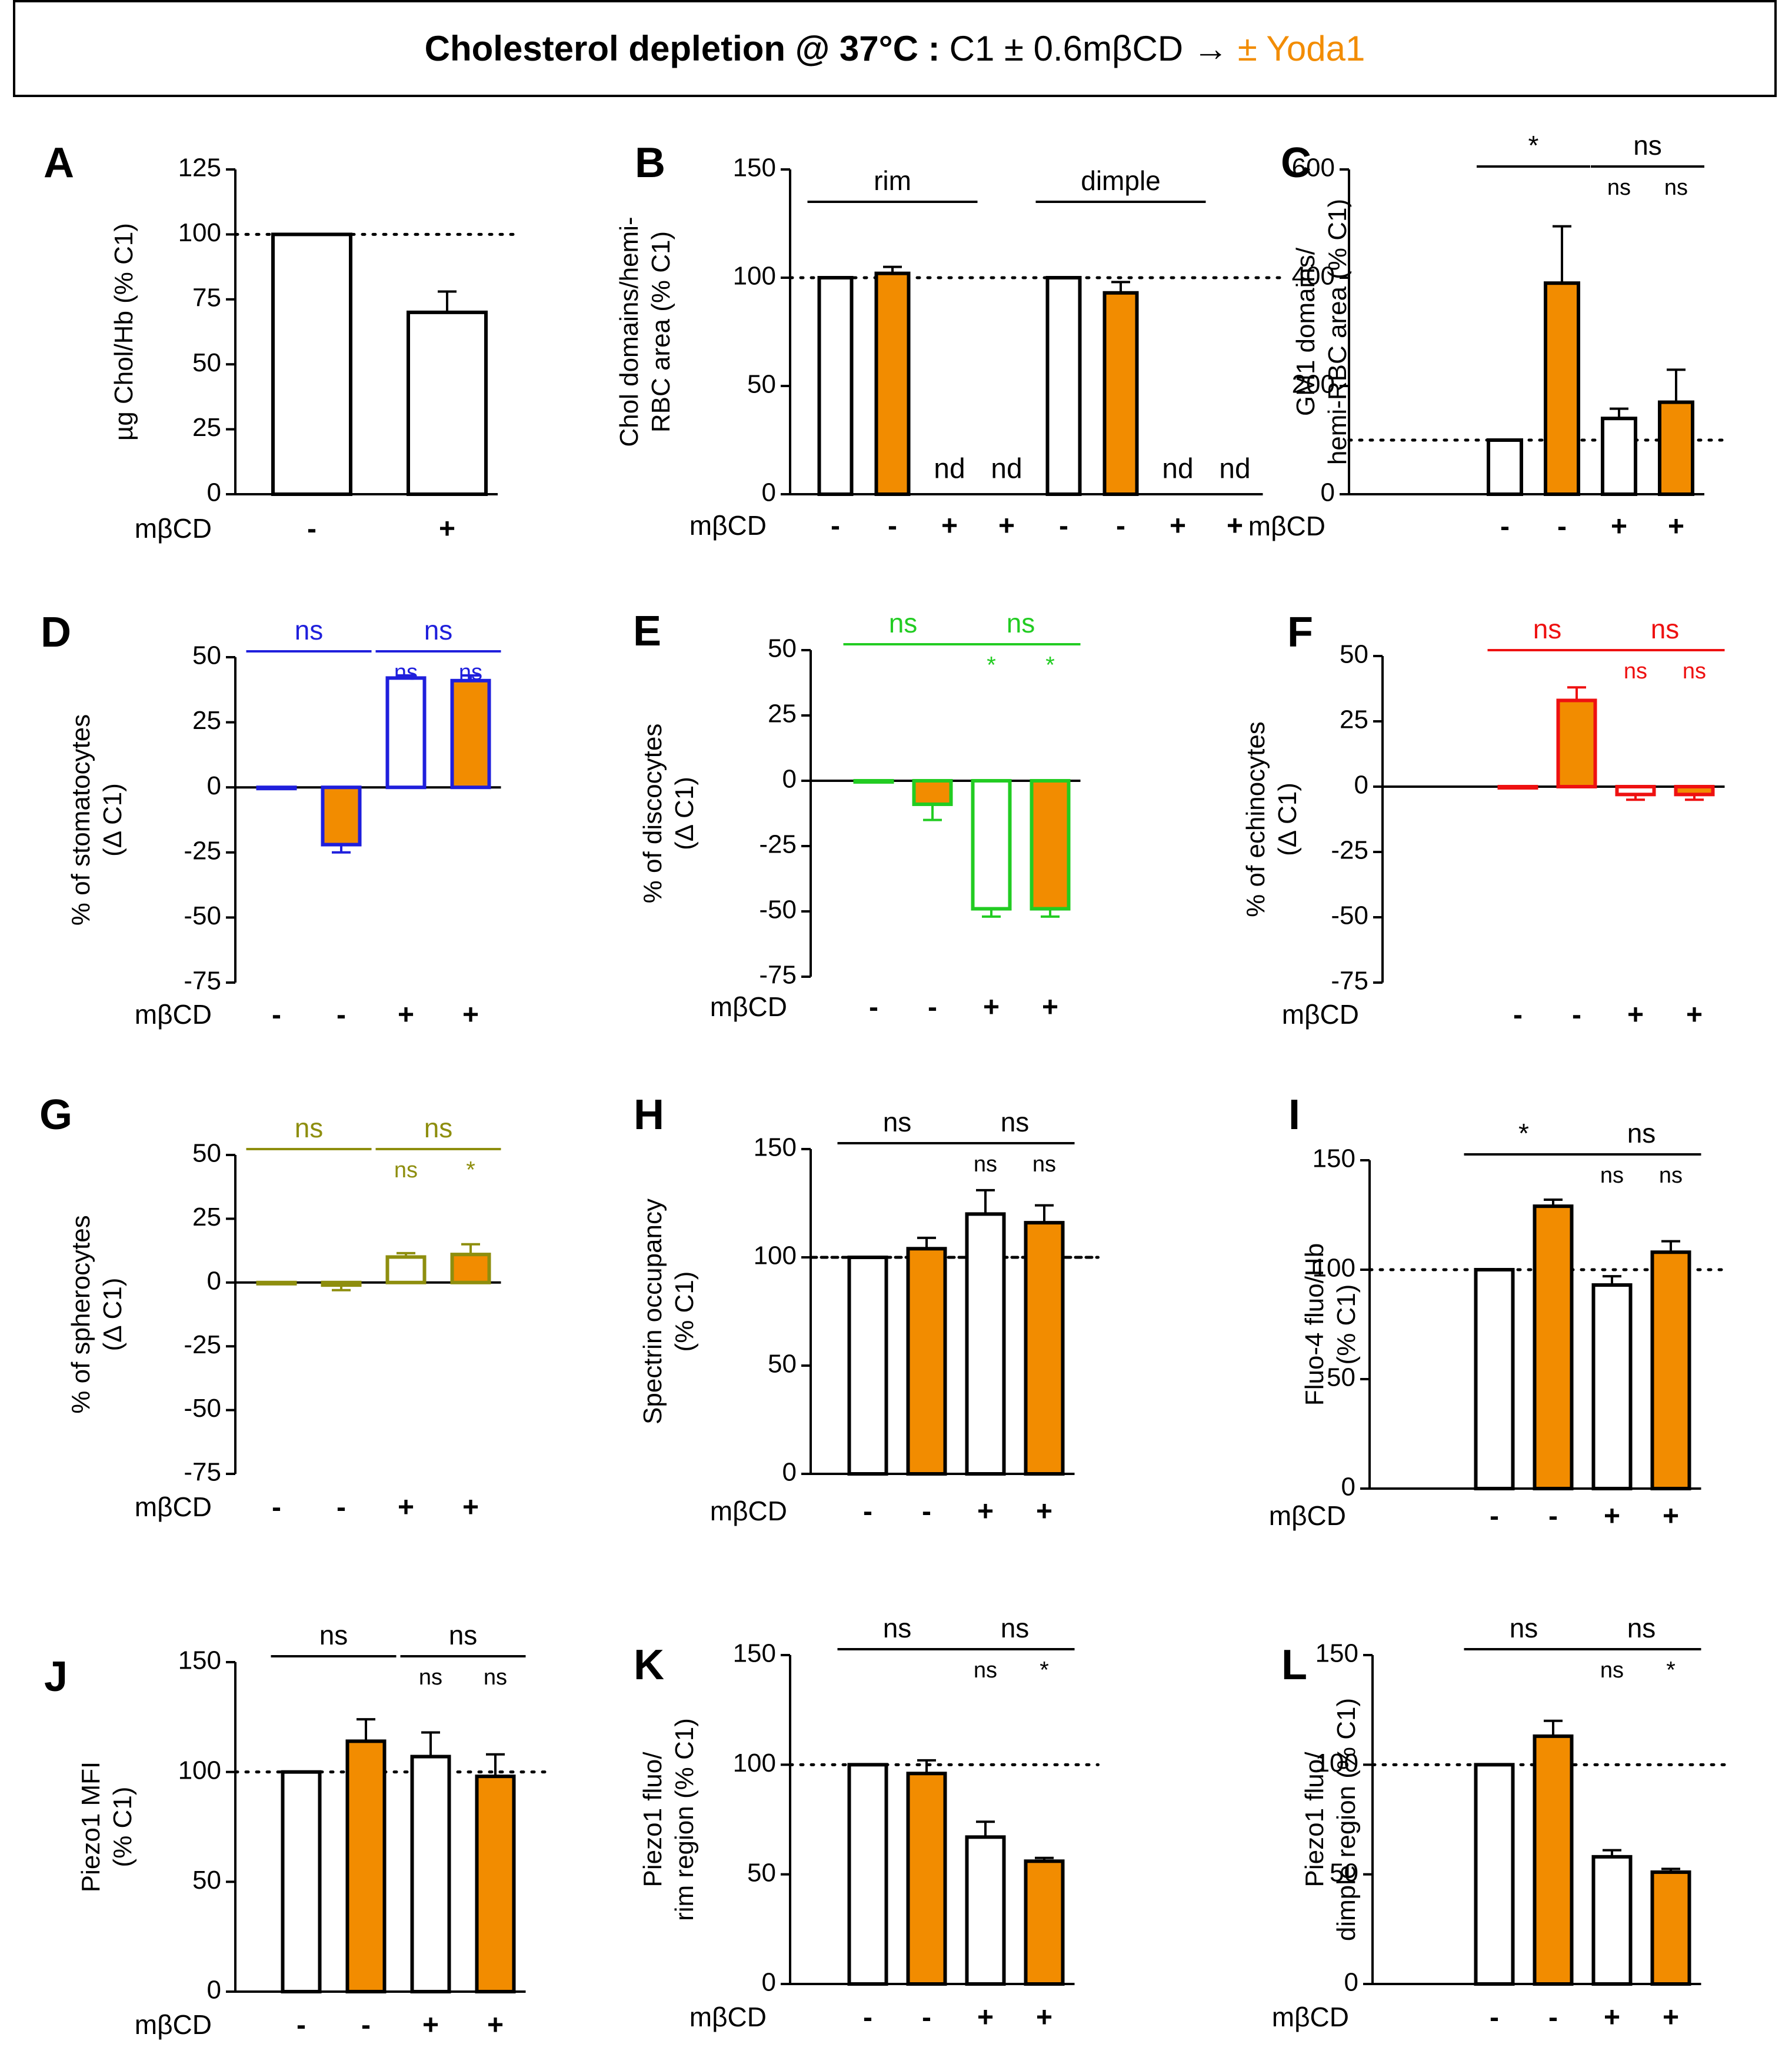 Image resolution: width=1792 pixels, height=2054 pixels. Describe the element at coordinates (203, 1472) in the screenshot. I see `y-tick-label: -75` at that location.